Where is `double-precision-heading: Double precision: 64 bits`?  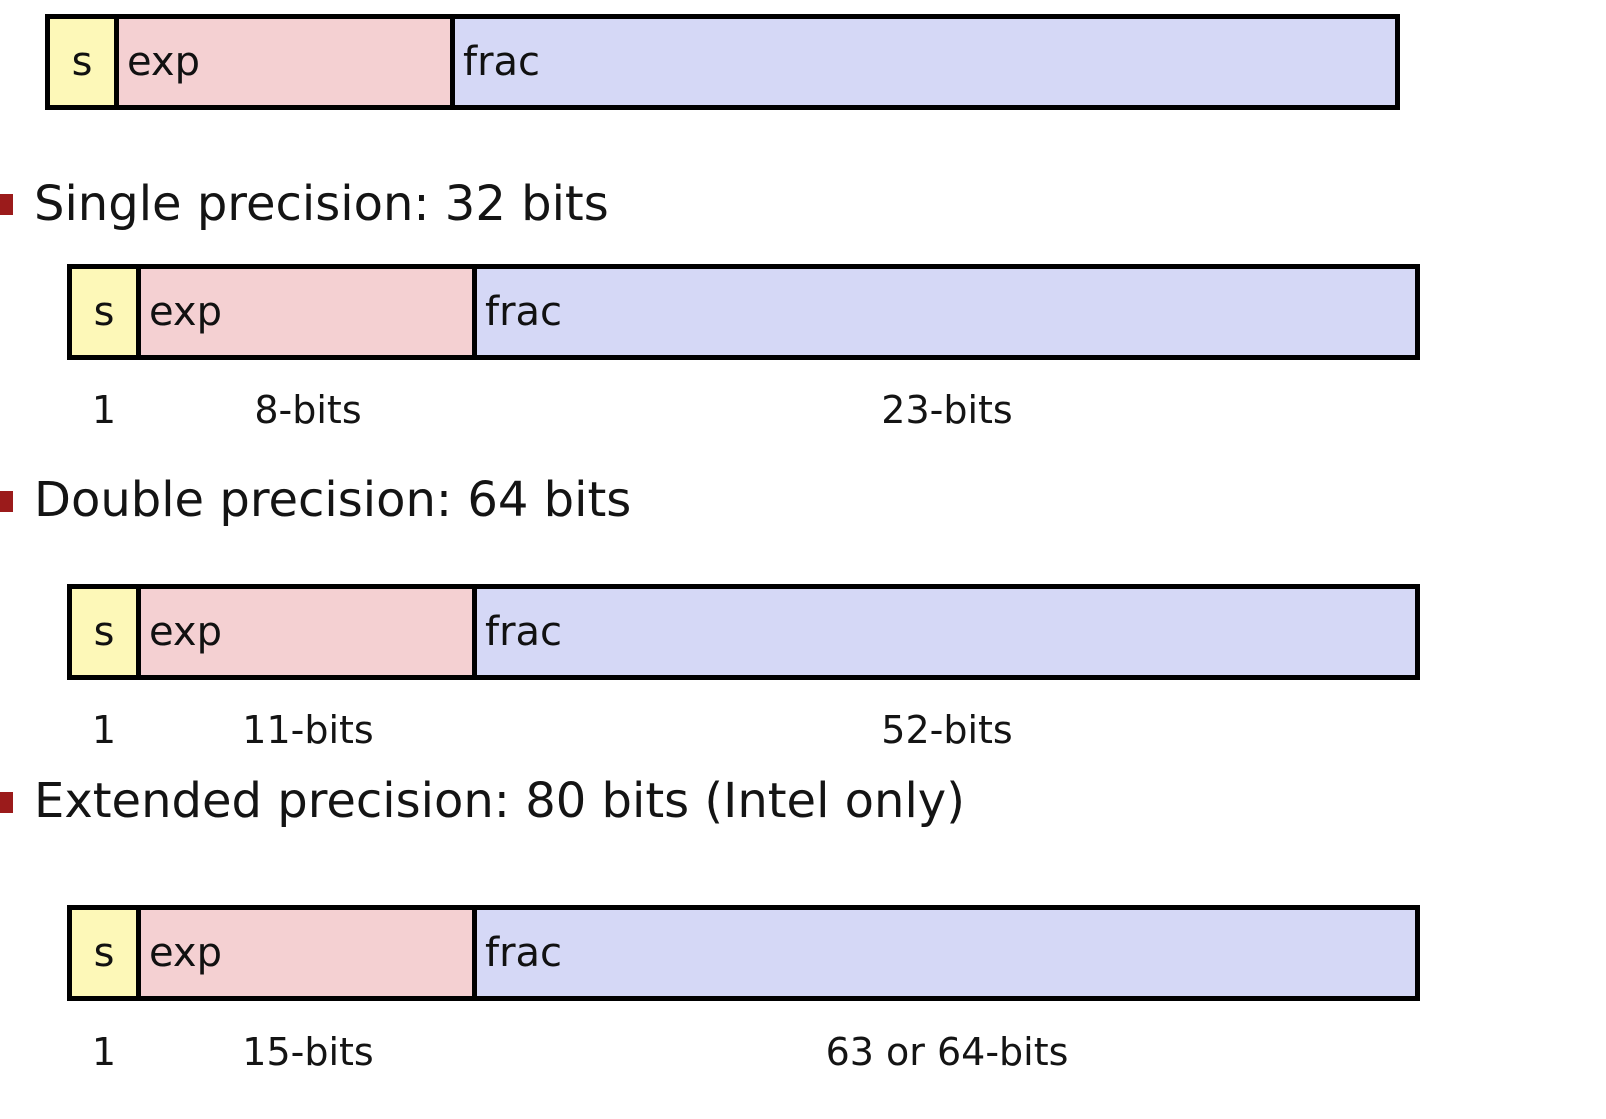
double-precision-heading: Double precision: 64 bits is located at coordinates (333, 500).